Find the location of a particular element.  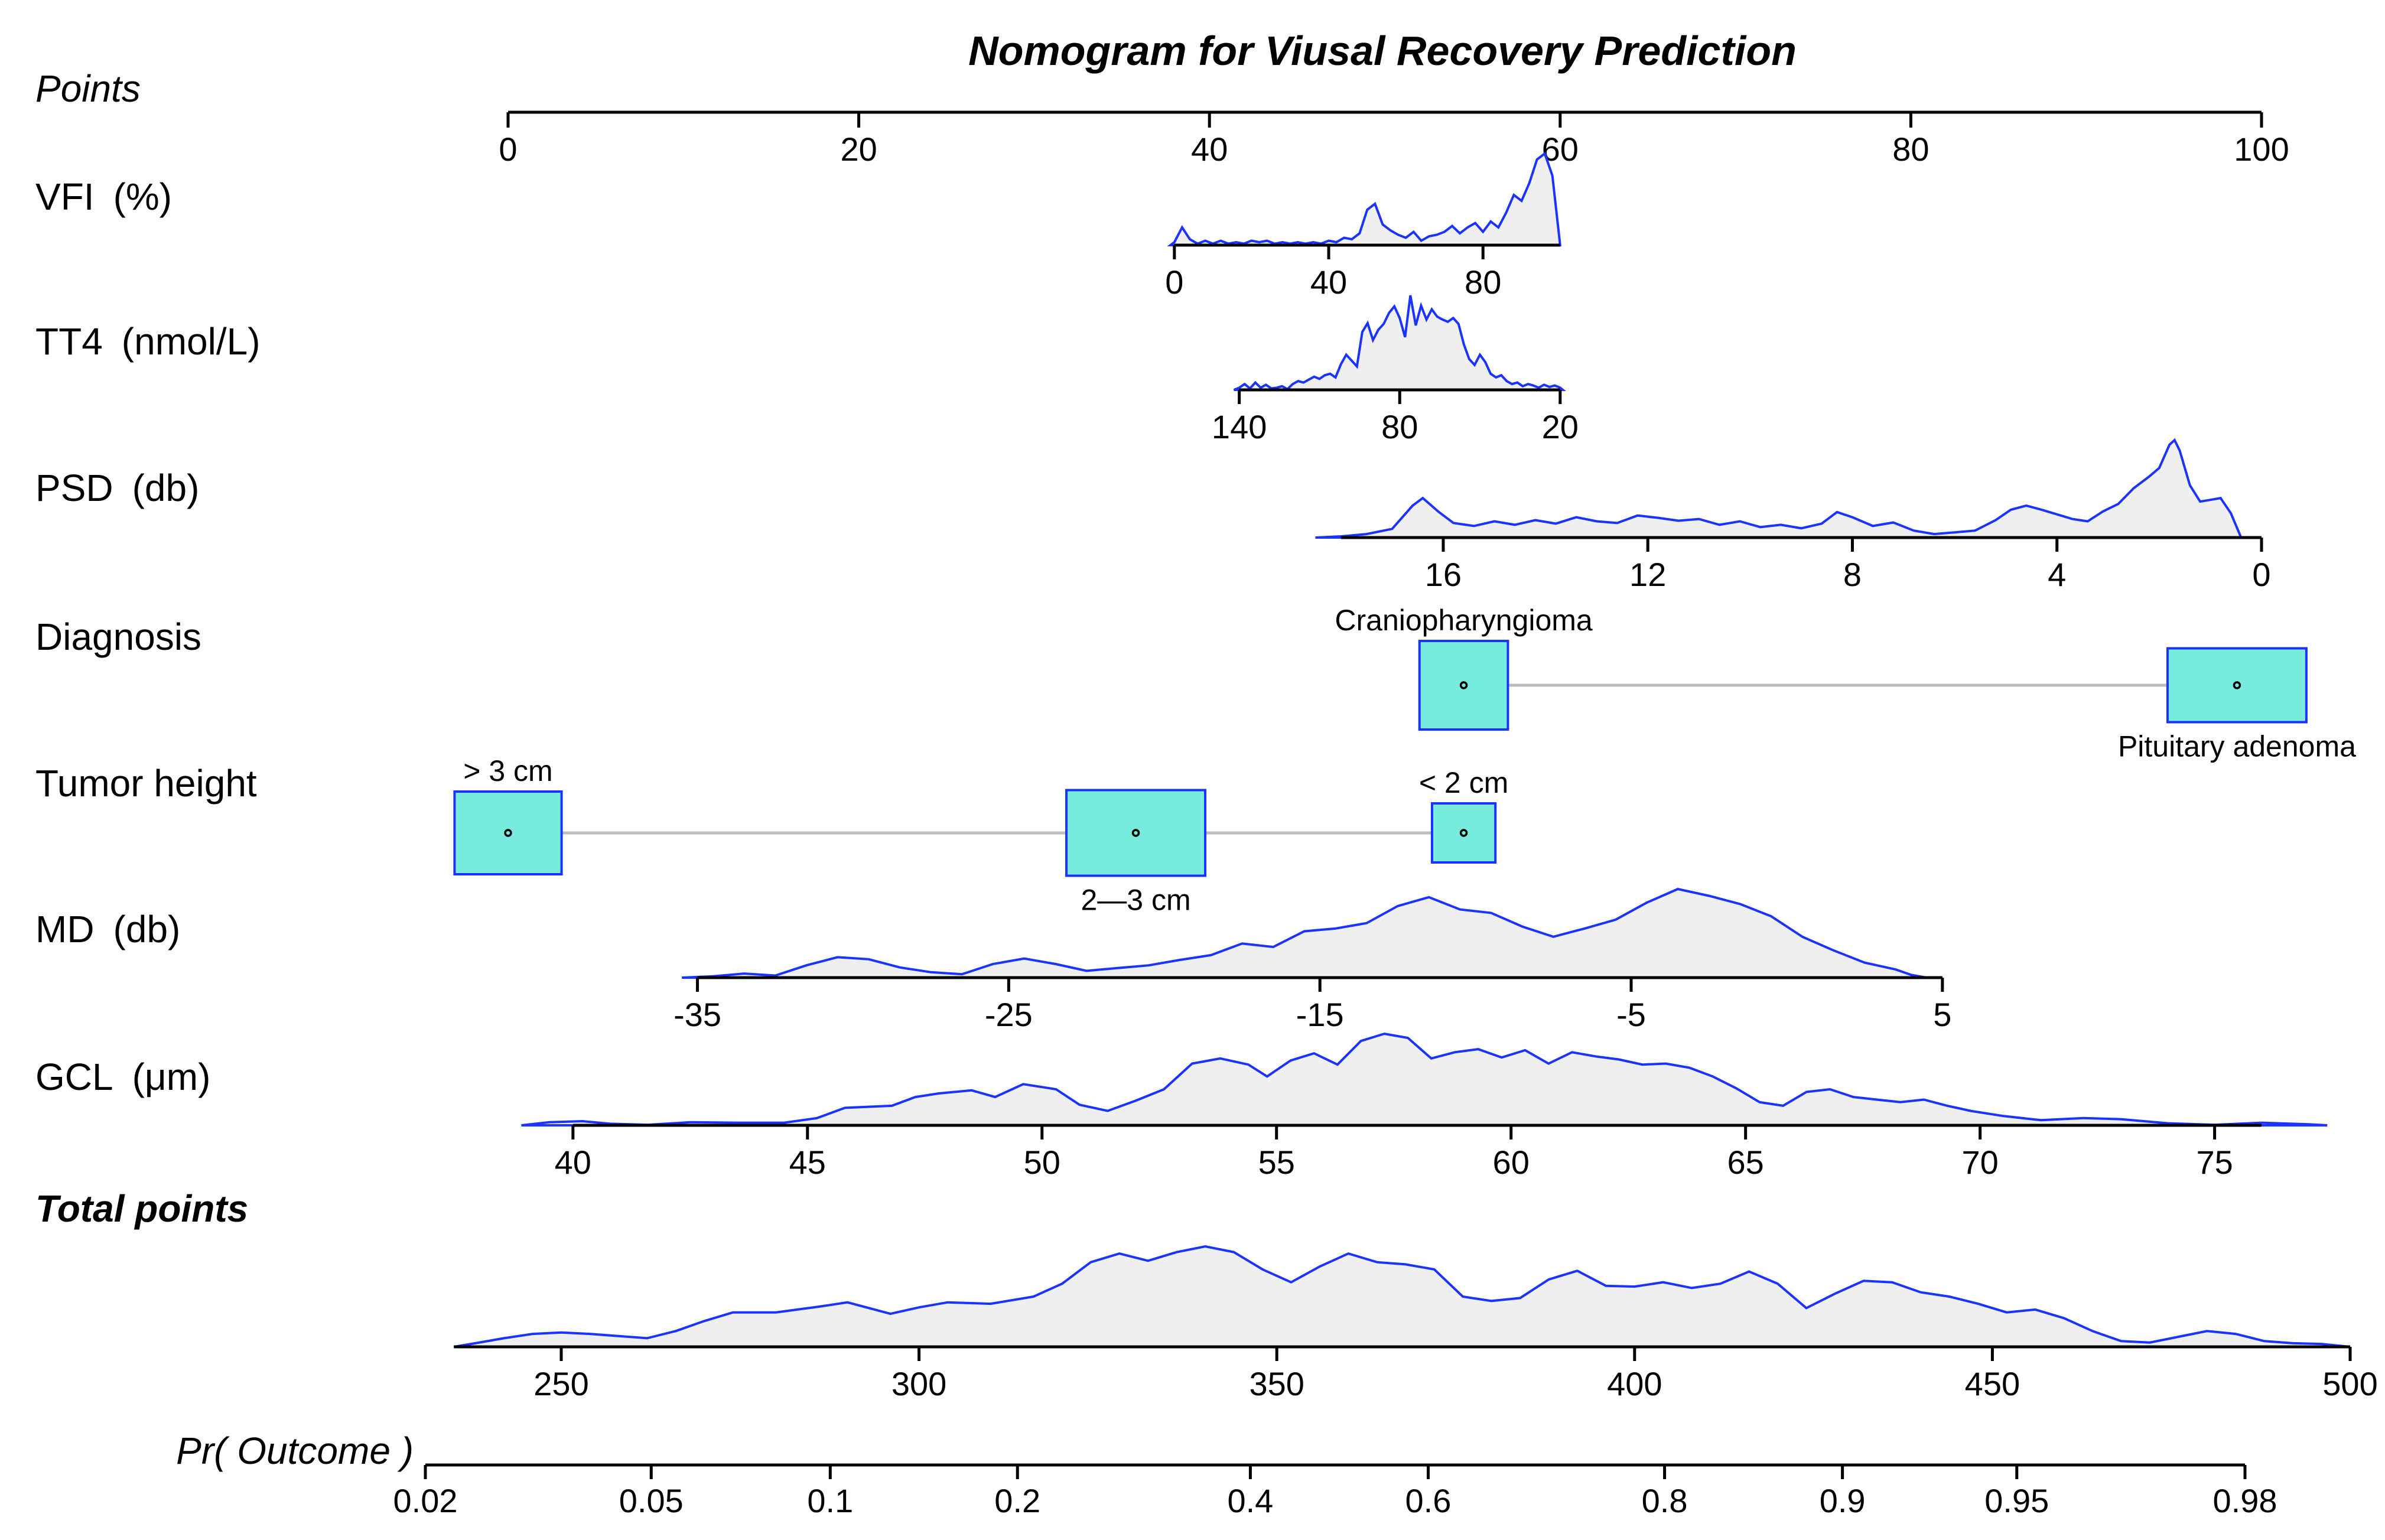

chart-title: Nomogram for Viusal Recovery Prediction is located at coordinates (1382, 51).